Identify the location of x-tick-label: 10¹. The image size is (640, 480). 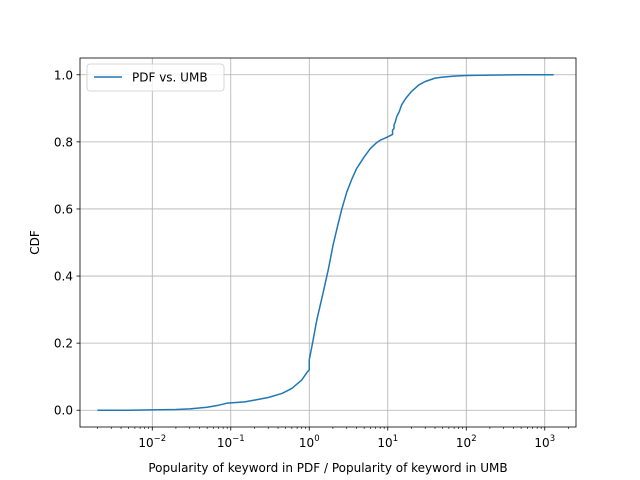
(387, 442).